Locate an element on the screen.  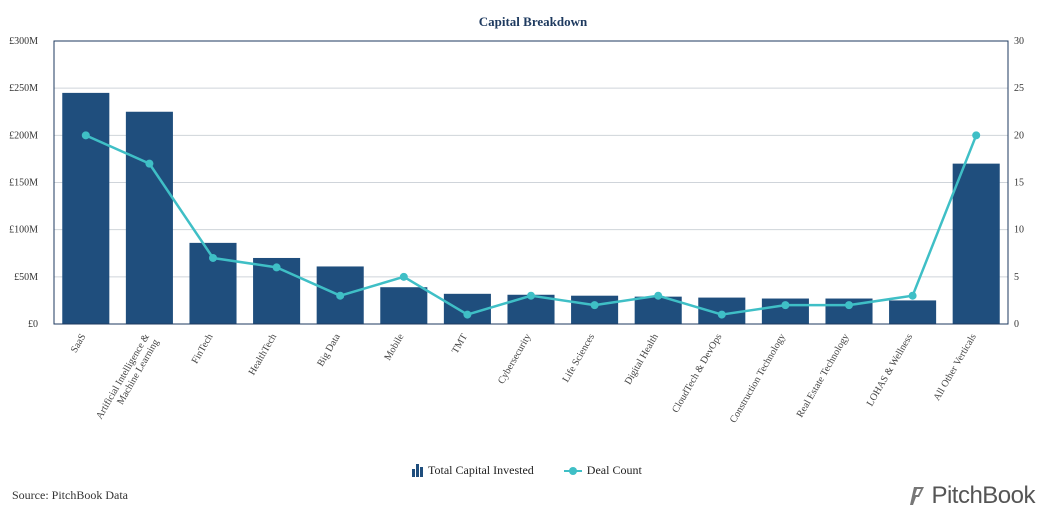
right-tick-label: 30 is located at coordinates (1019, 41).